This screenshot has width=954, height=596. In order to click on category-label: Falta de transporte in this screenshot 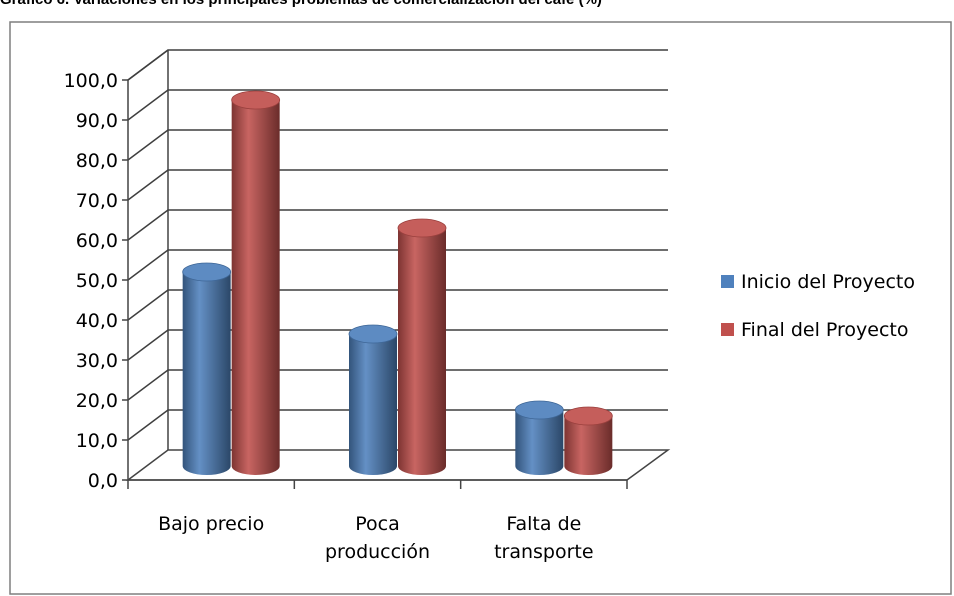, I will do `click(543, 538)`.